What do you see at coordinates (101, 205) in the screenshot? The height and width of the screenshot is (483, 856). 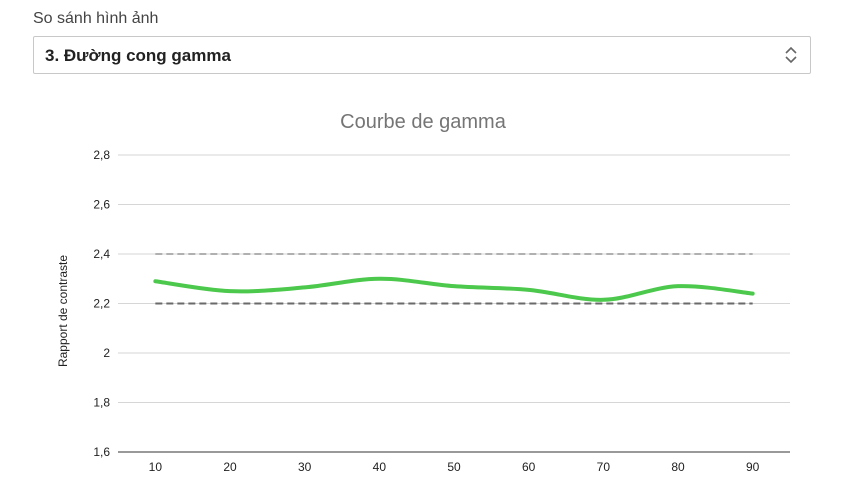 I see `y-tick-label: 2,6` at bounding box center [101, 205].